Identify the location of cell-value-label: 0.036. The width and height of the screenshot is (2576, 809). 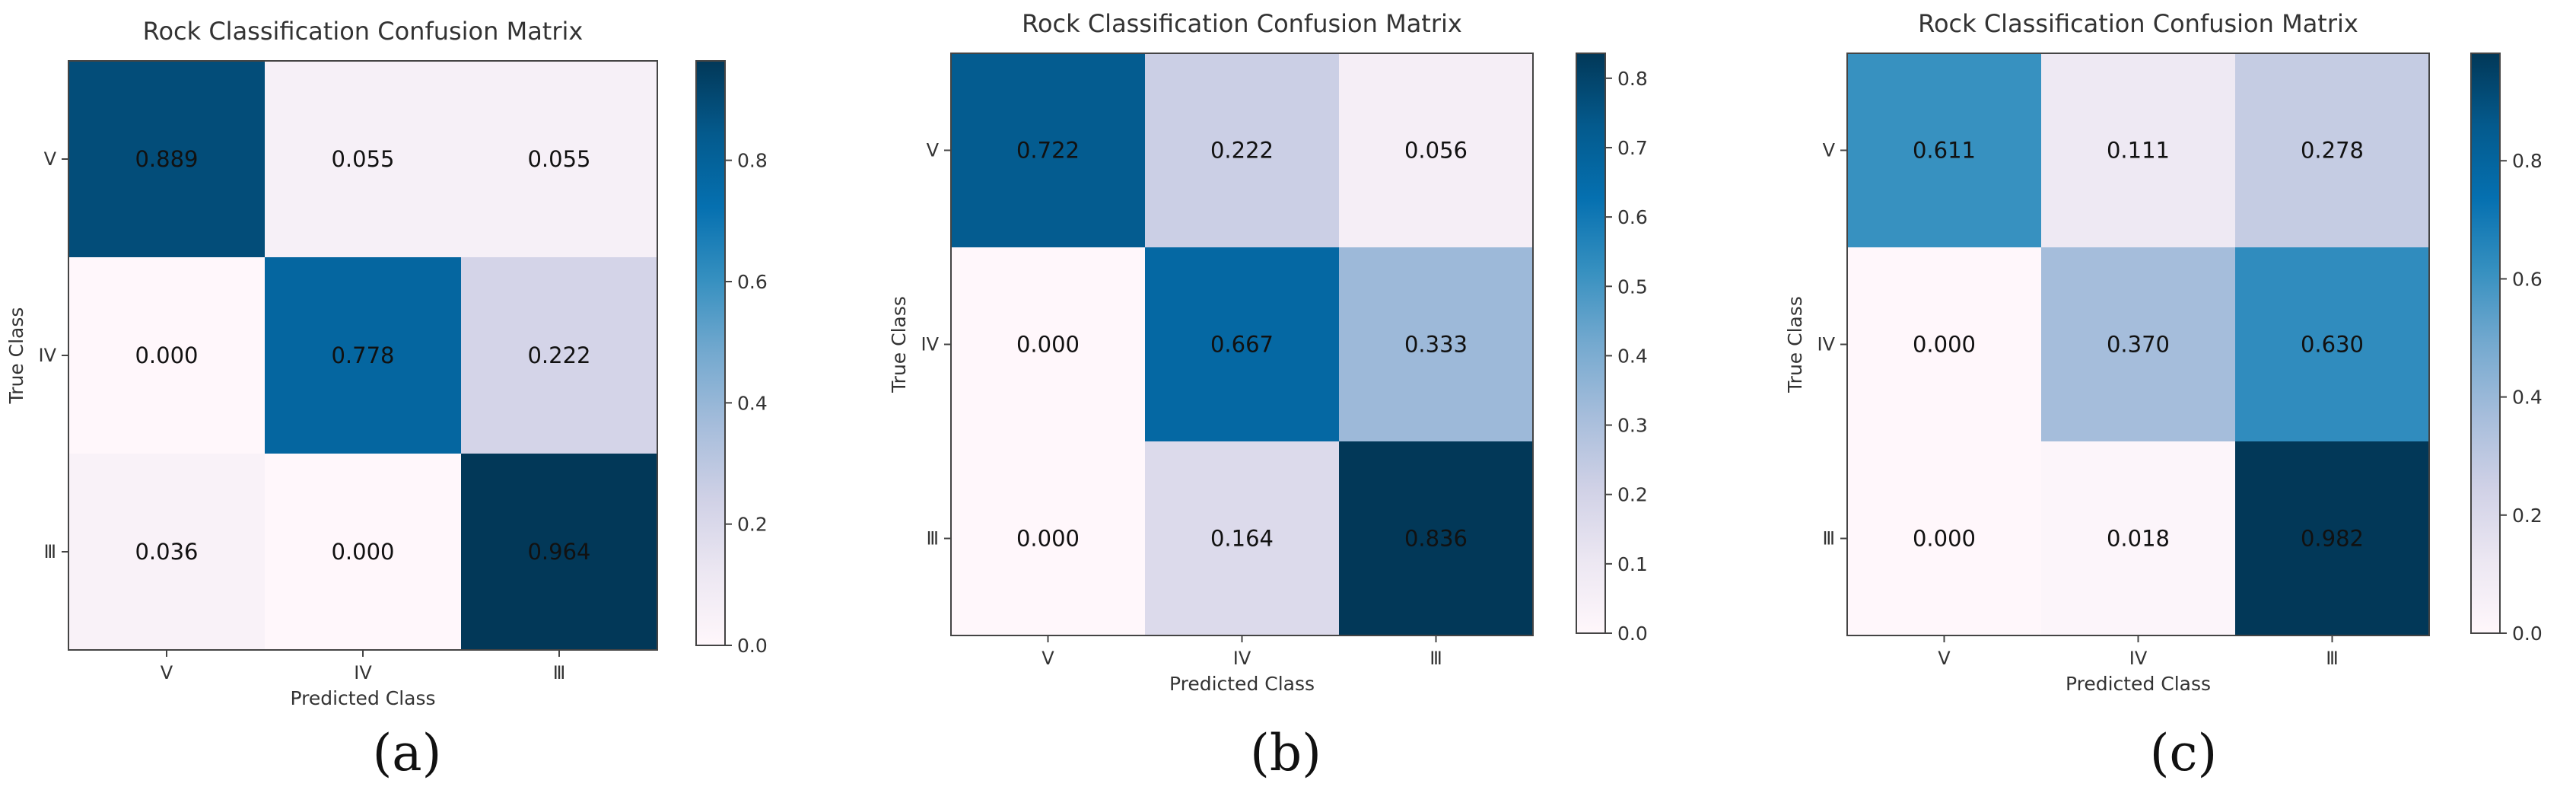
(166, 552).